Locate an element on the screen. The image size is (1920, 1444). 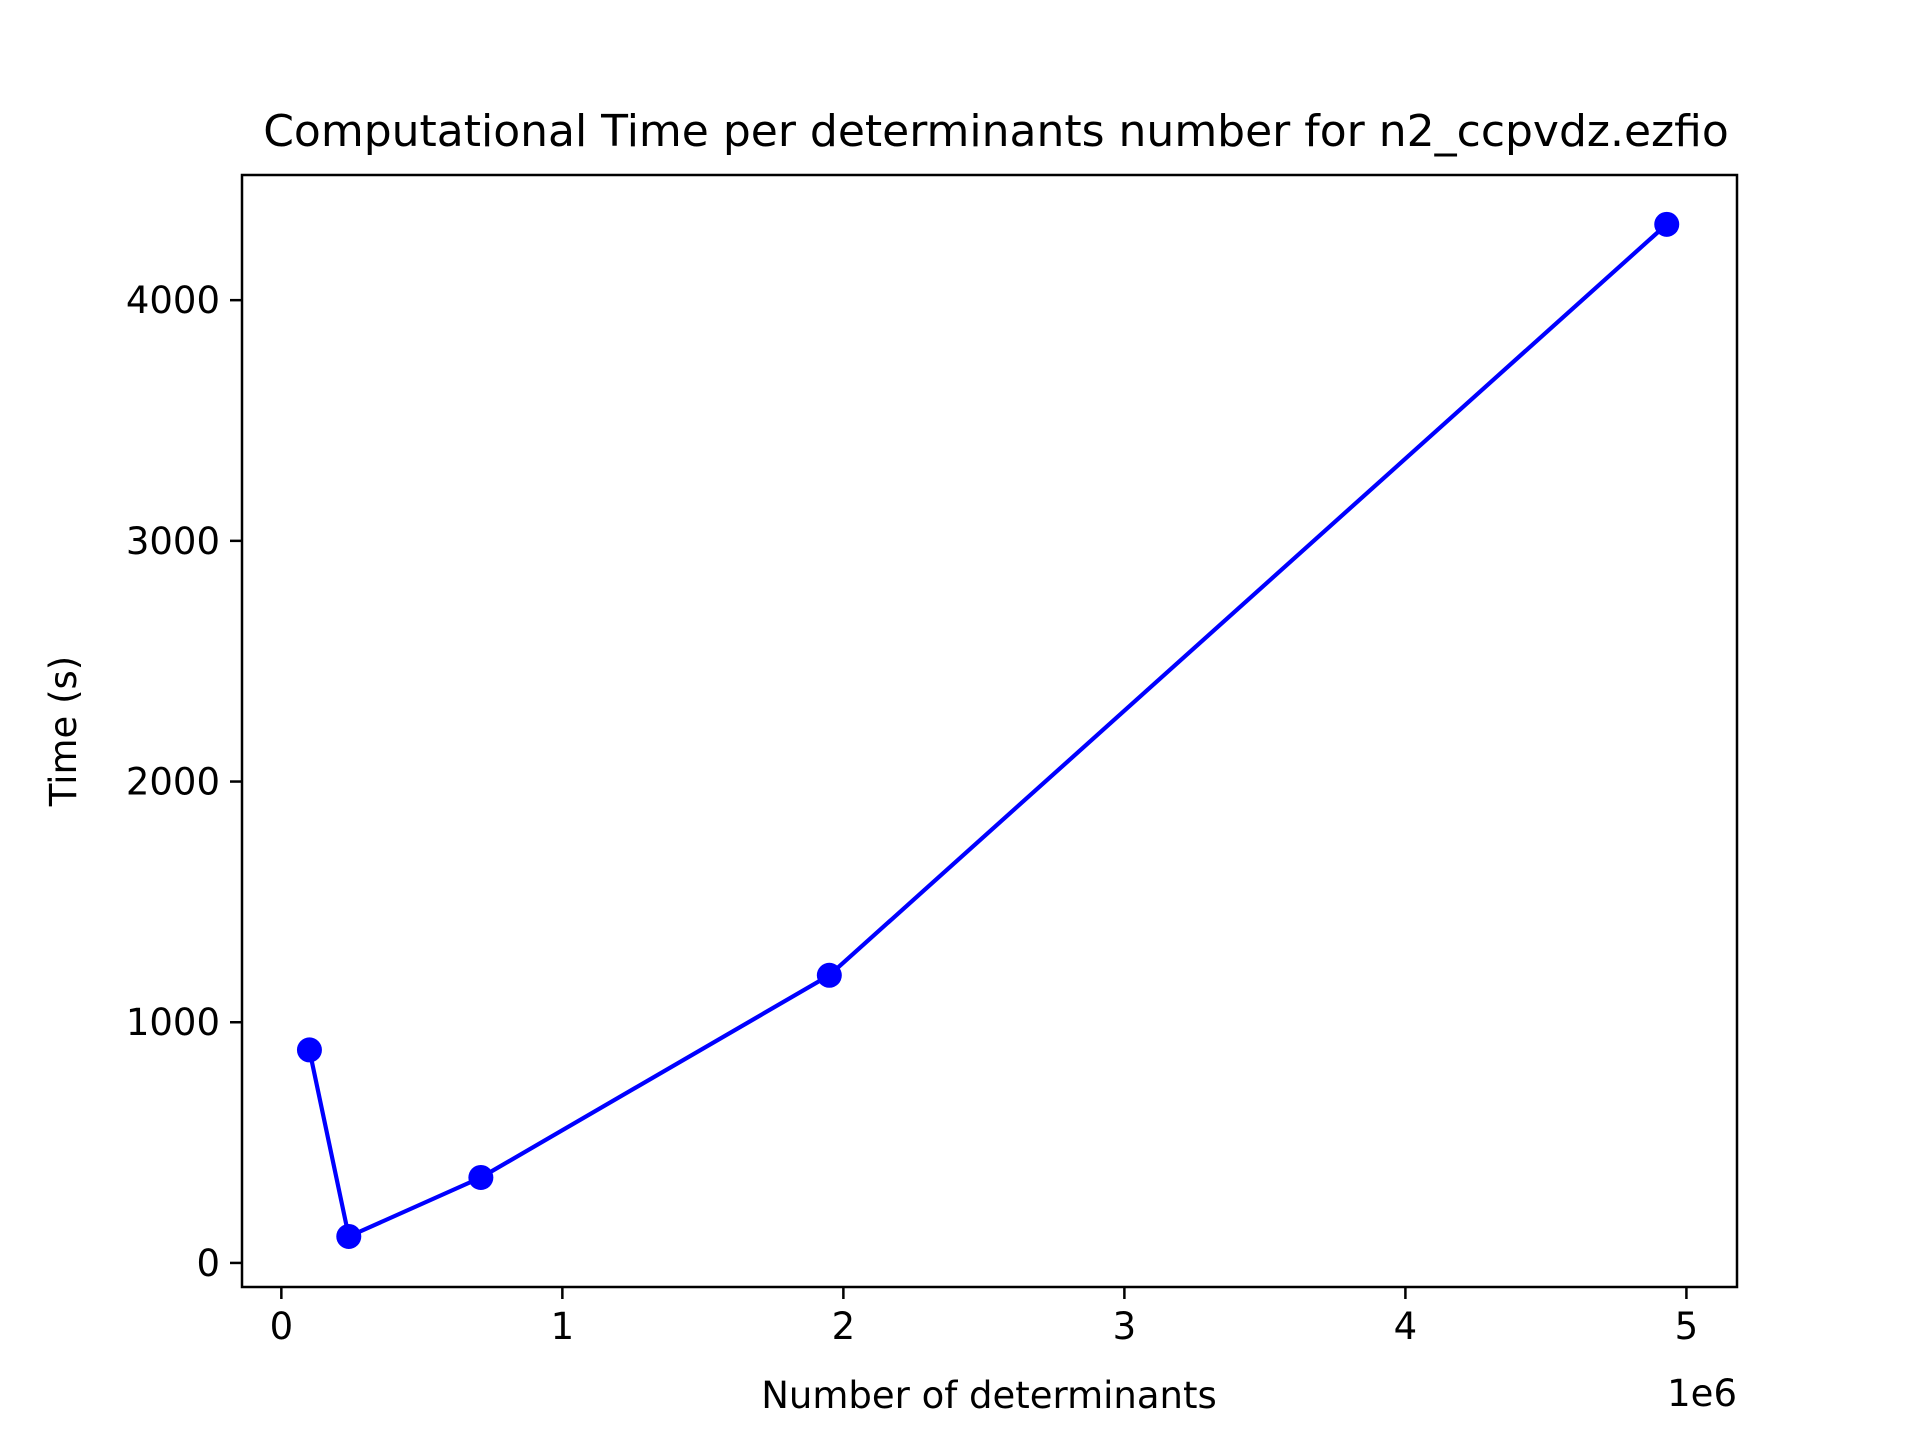
x-axis-label: Number of determinants is located at coordinates (989, 1395).